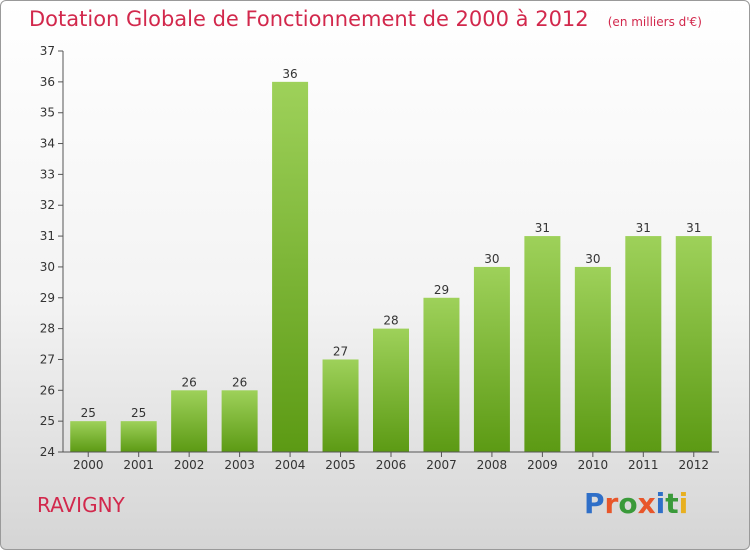 This screenshot has height=550, width=750. I want to click on y-tick-label: 25, so click(47, 421).